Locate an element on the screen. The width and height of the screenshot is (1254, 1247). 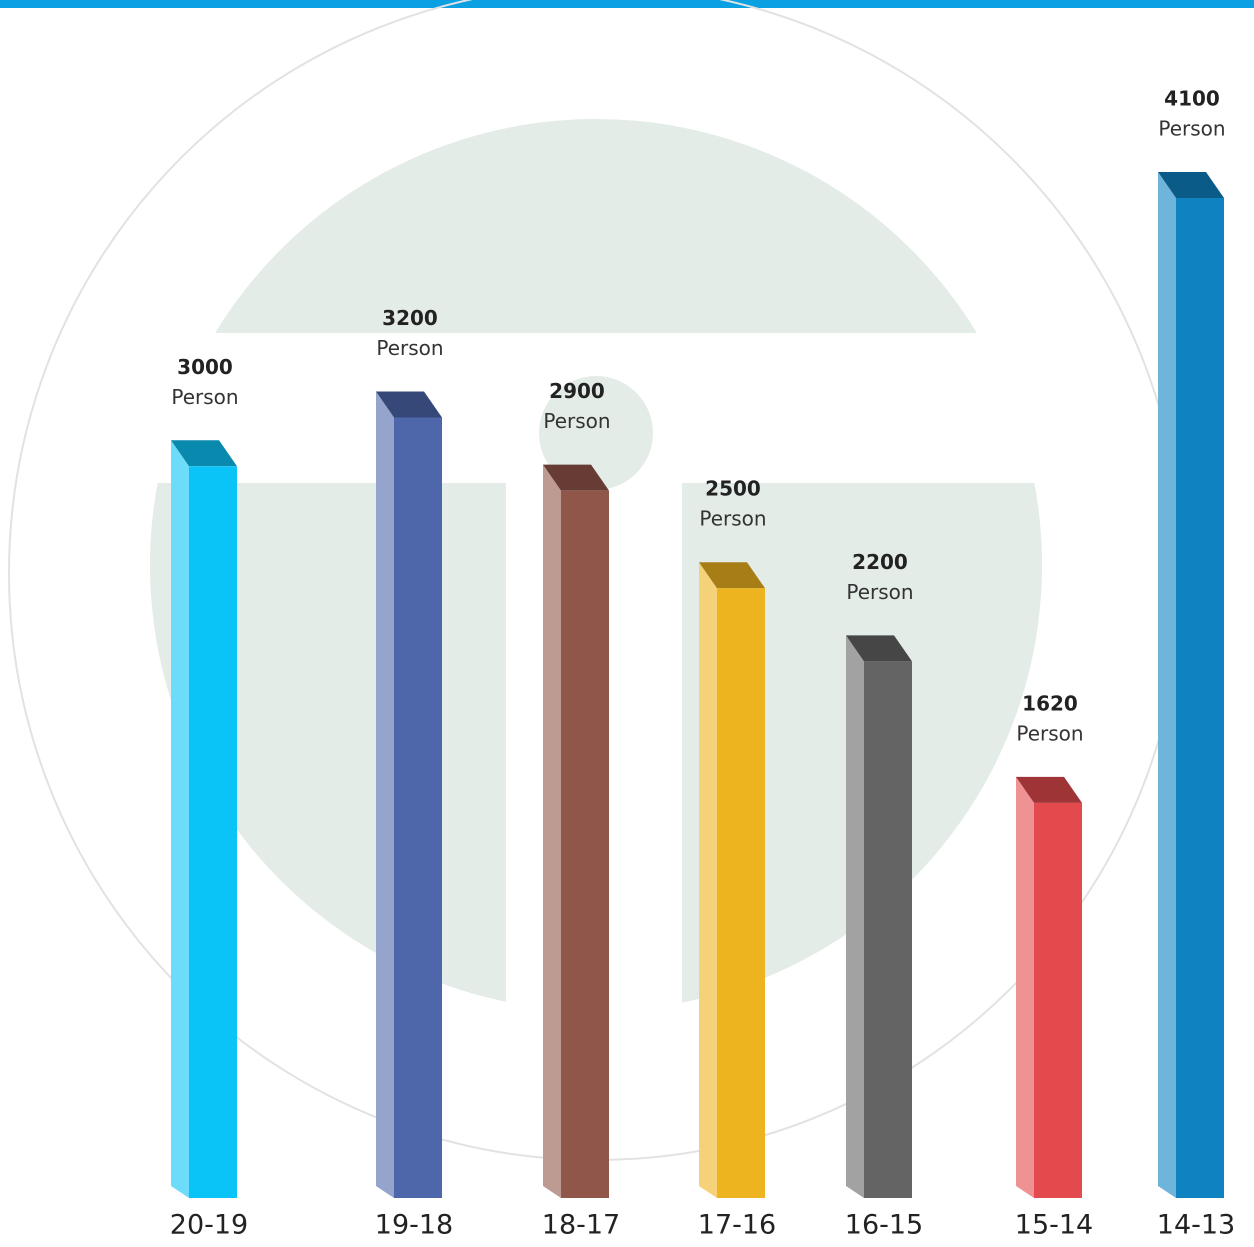
value-label: 3000 is located at coordinates (205, 367).